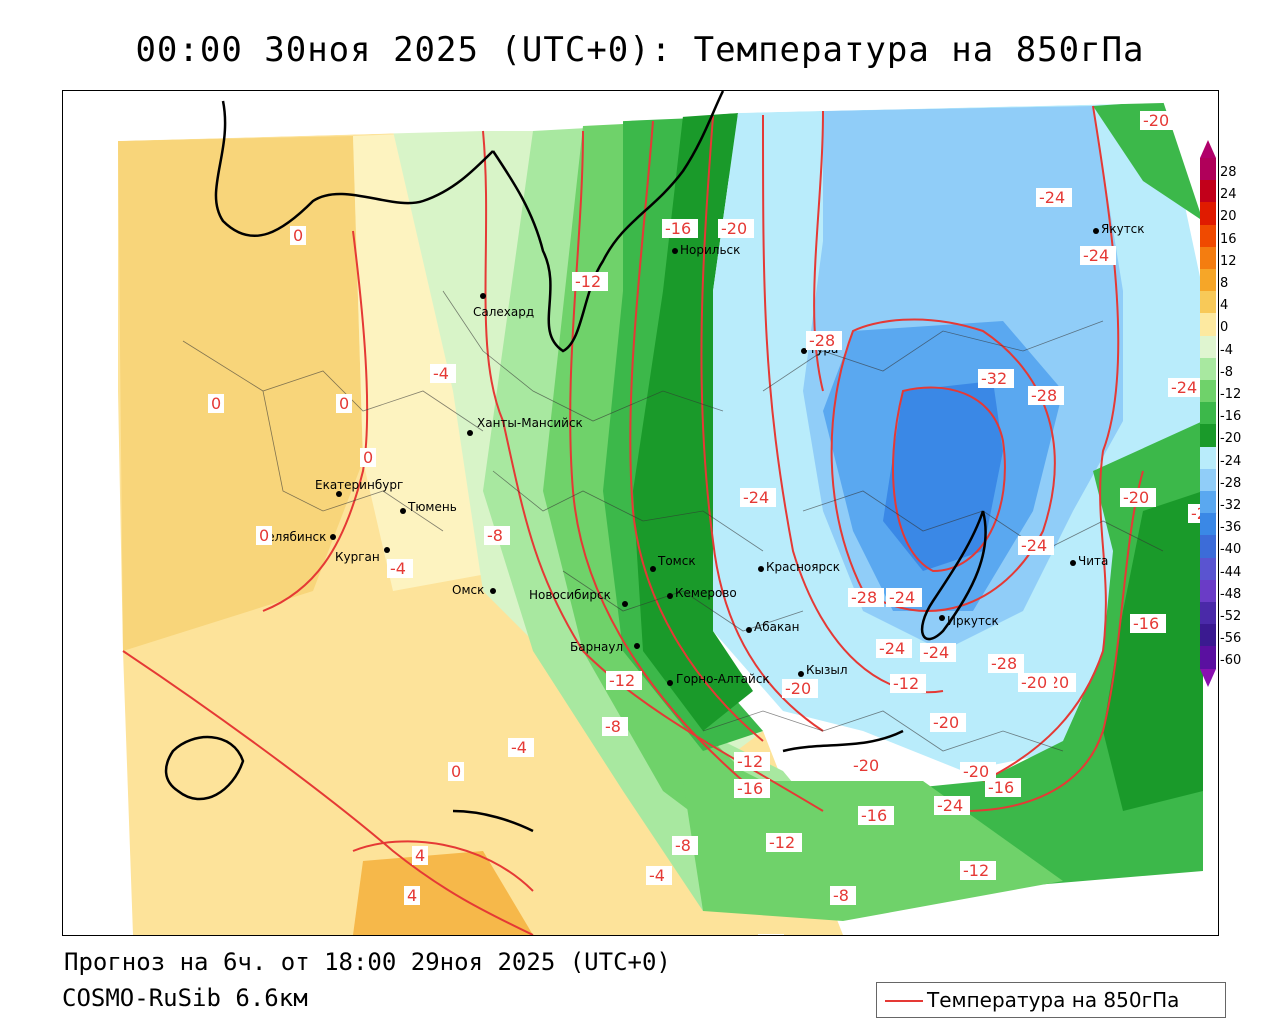 The width and height of the screenshot is (1280, 1024). I want to click on legend-line-swatch, so click(904, 1001).